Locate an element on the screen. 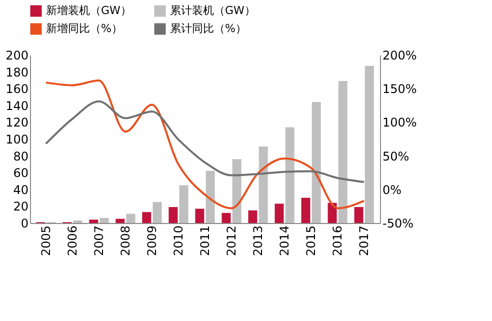 The width and height of the screenshot is (492, 321). y2-tick-label: 0% is located at coordinates (392, 189).